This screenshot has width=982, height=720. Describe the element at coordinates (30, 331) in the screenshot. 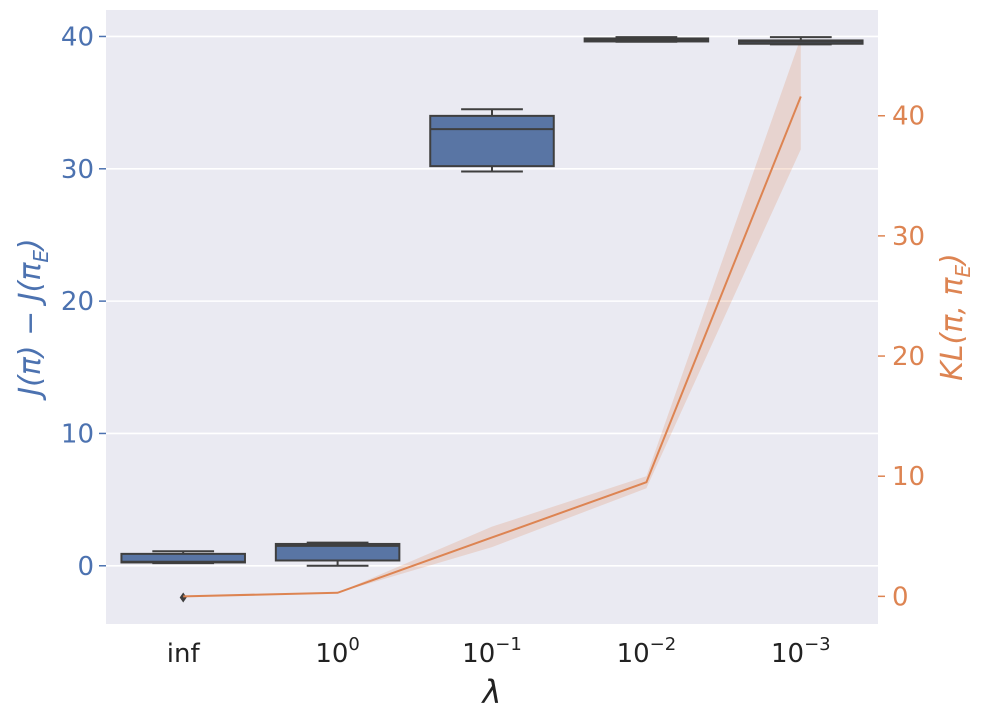

I see `left-axis-label-main: J(π) − J(π` at that location.